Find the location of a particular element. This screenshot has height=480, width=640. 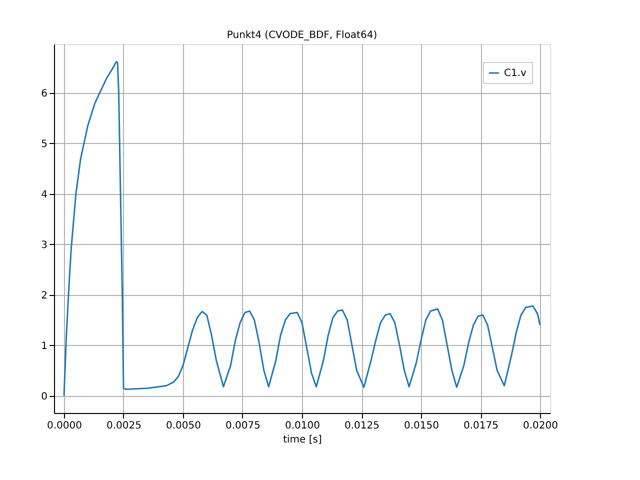

y-tick-label: 1 is located at coordinates (44, 346).